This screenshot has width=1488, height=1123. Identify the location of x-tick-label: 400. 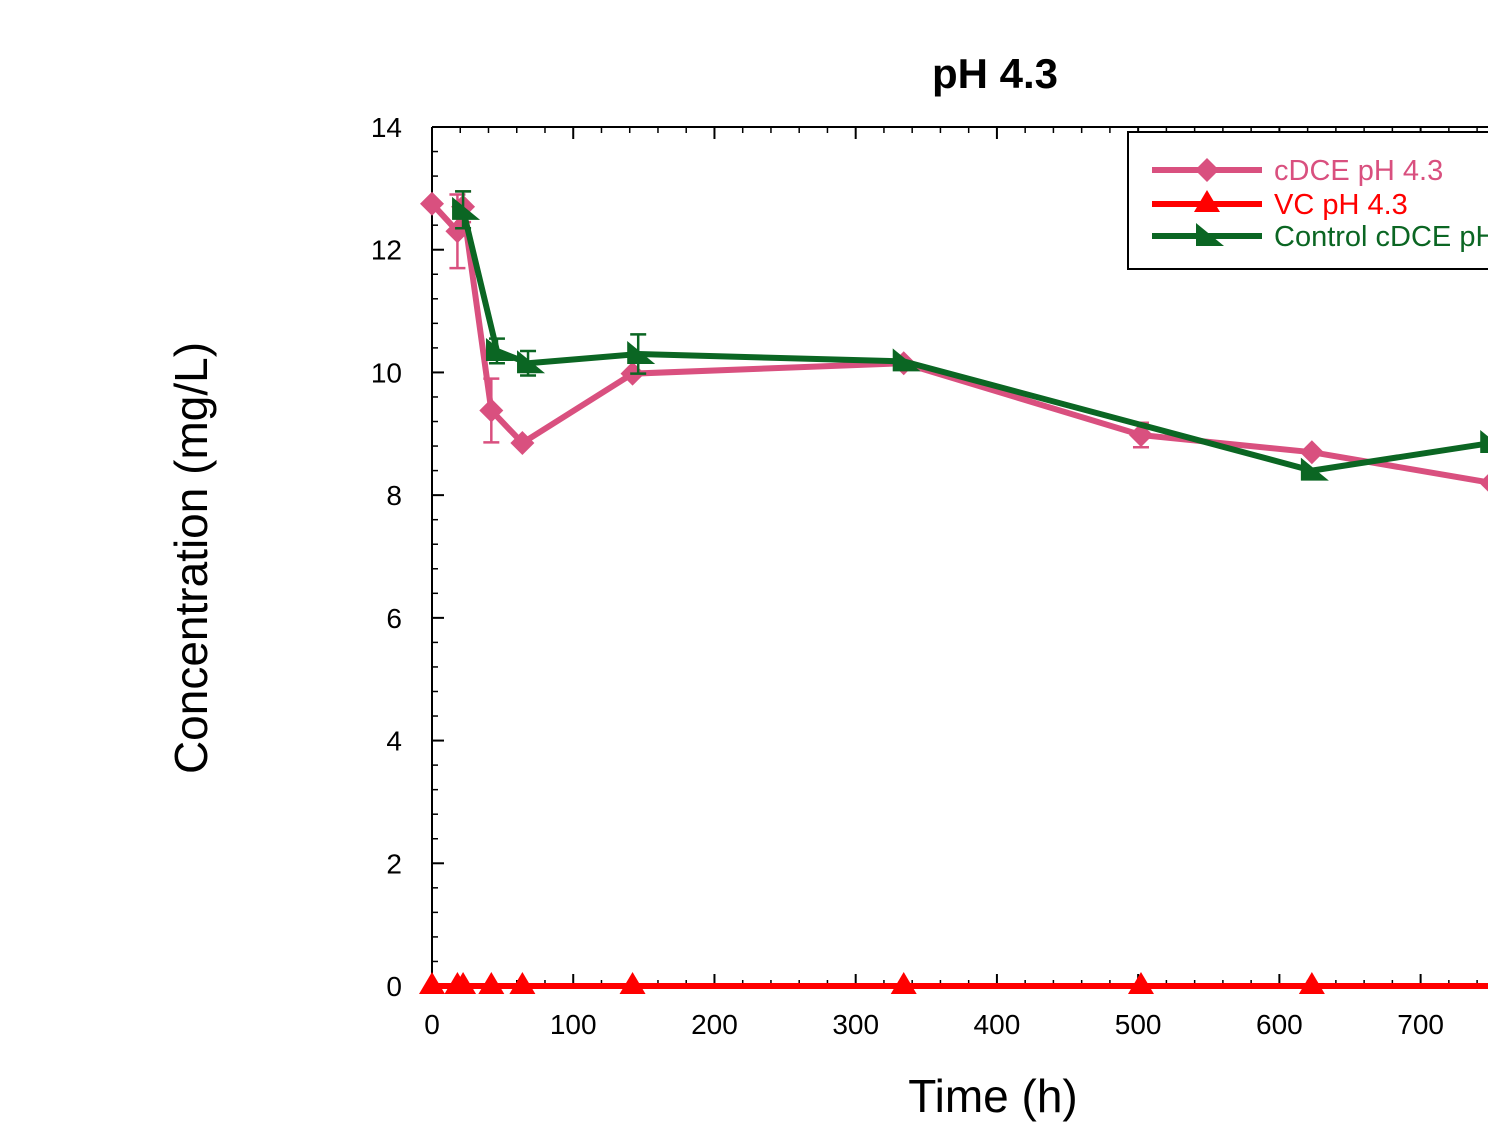
(997, 1024).